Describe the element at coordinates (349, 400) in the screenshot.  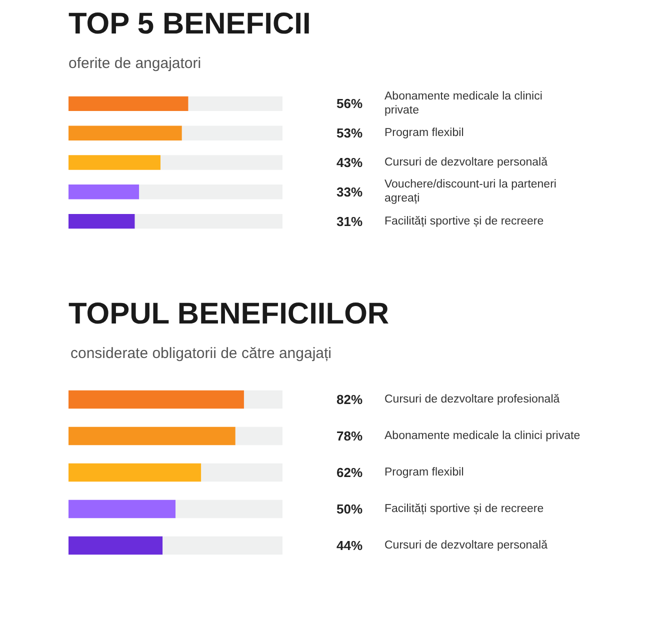
I see `data-label: 82%` at that location.